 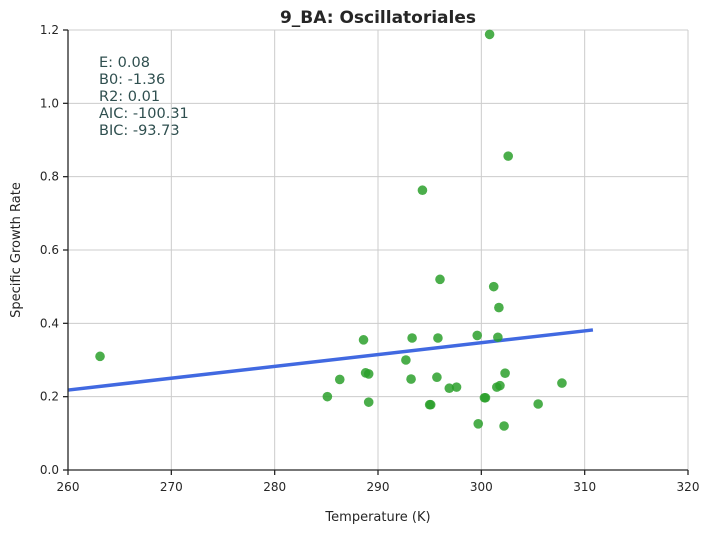 I want to click on x-tick-label: 310, so click(x=584, y=487).